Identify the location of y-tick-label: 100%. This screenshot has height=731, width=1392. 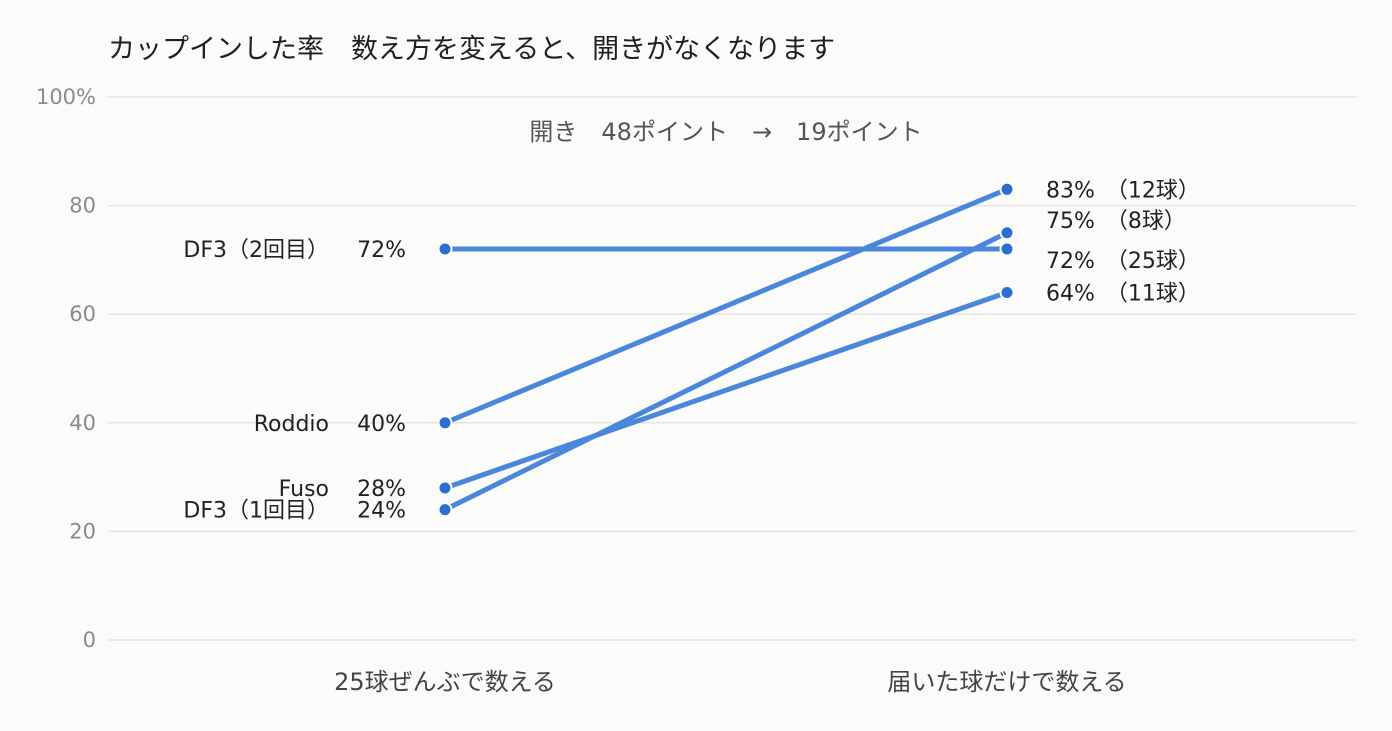
(66, 97).